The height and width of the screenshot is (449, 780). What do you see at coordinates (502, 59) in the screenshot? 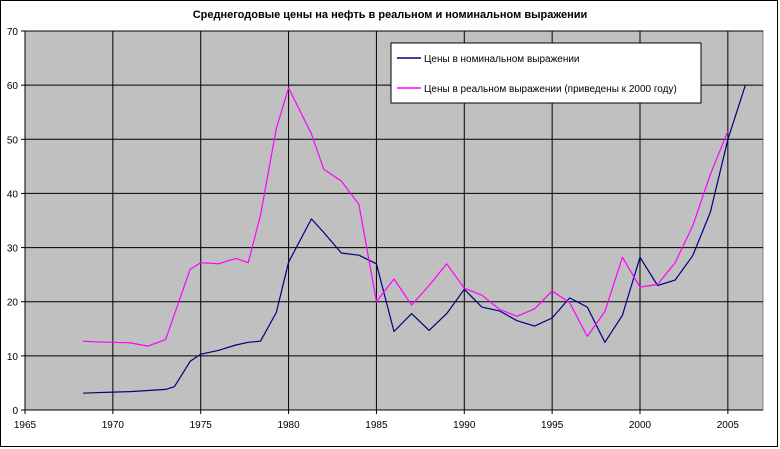
I see `legend-label-nominal: Цены в номинальном выражении` at bounding box center [502, 59].